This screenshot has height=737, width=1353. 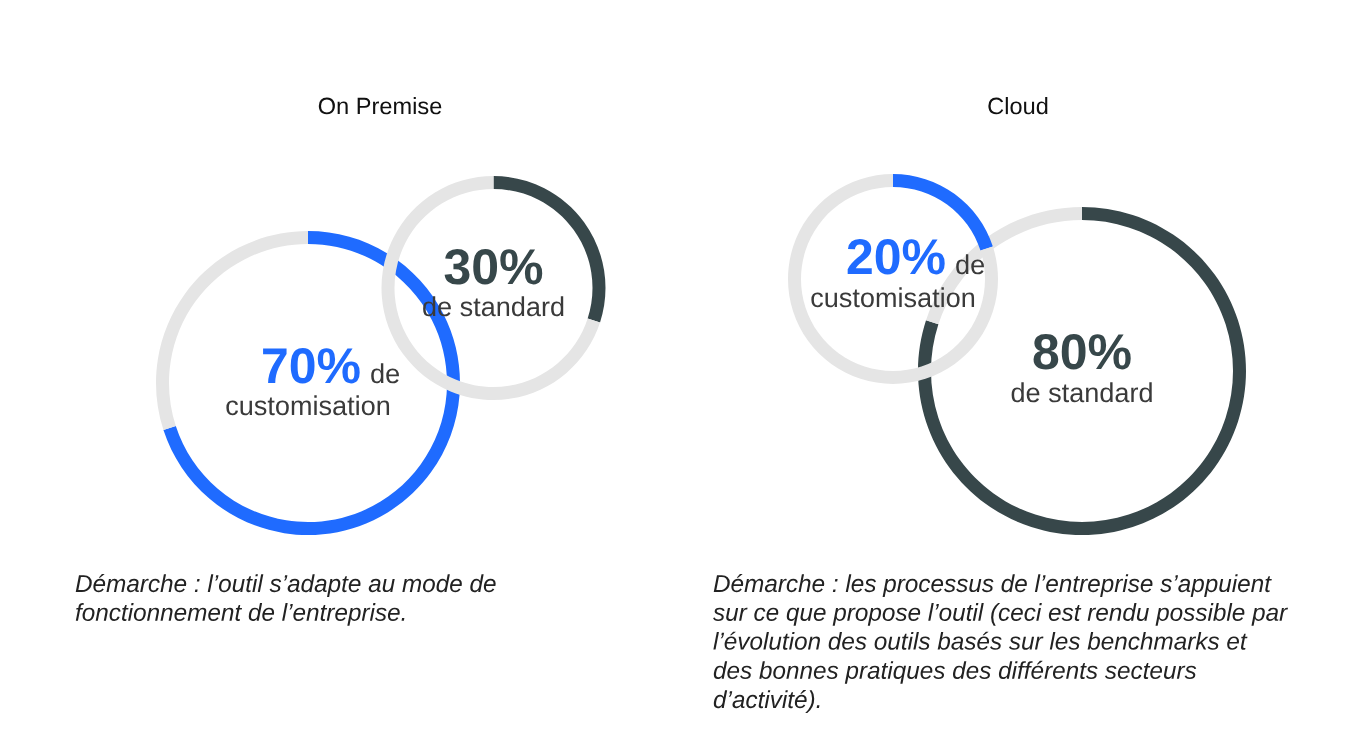 What do you see at coordinates (380, 106) in the screenshot?
I see `chart-title: On Premise` at bounding box center [380, 106].